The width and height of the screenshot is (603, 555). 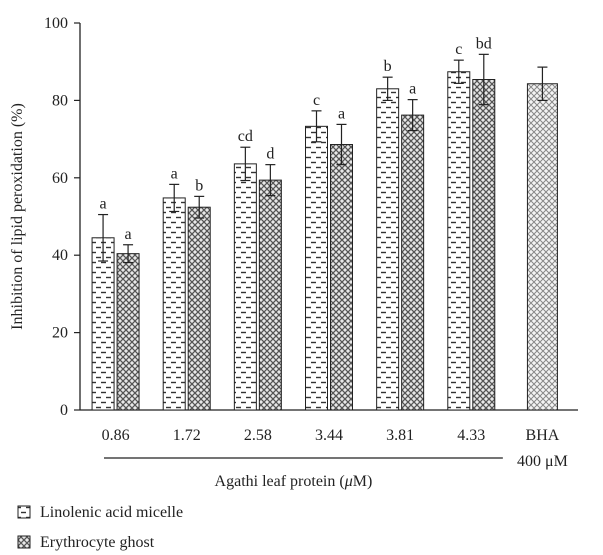 What do you see at coordinates (335, 448) in the screenshot?
I see `x-ticks: 0.86 1.72 2.58 3.44 3.81 4.33 BHA 400 μM` at bounding box center [335, 448].